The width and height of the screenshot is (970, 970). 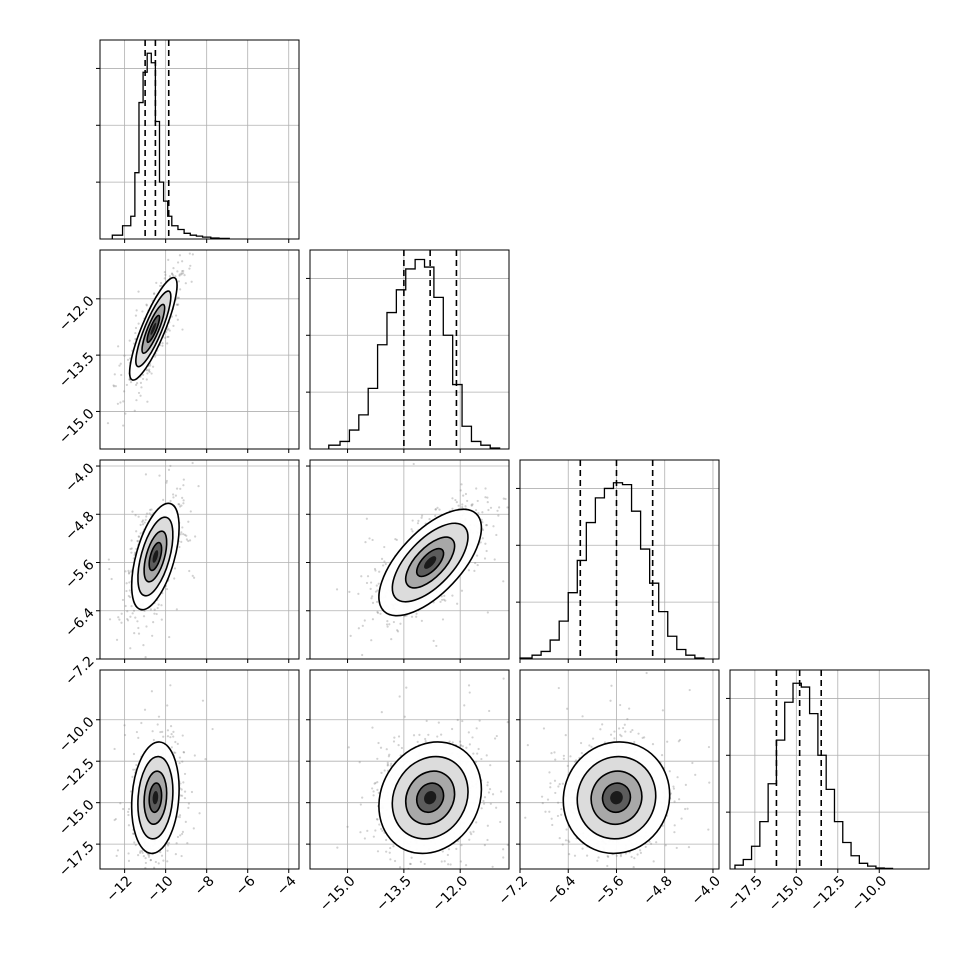 What do you see at coordinates (451, 894) in the screenshot?
I see `x-tick-label: −12.0` at bounding box center [451, 894].